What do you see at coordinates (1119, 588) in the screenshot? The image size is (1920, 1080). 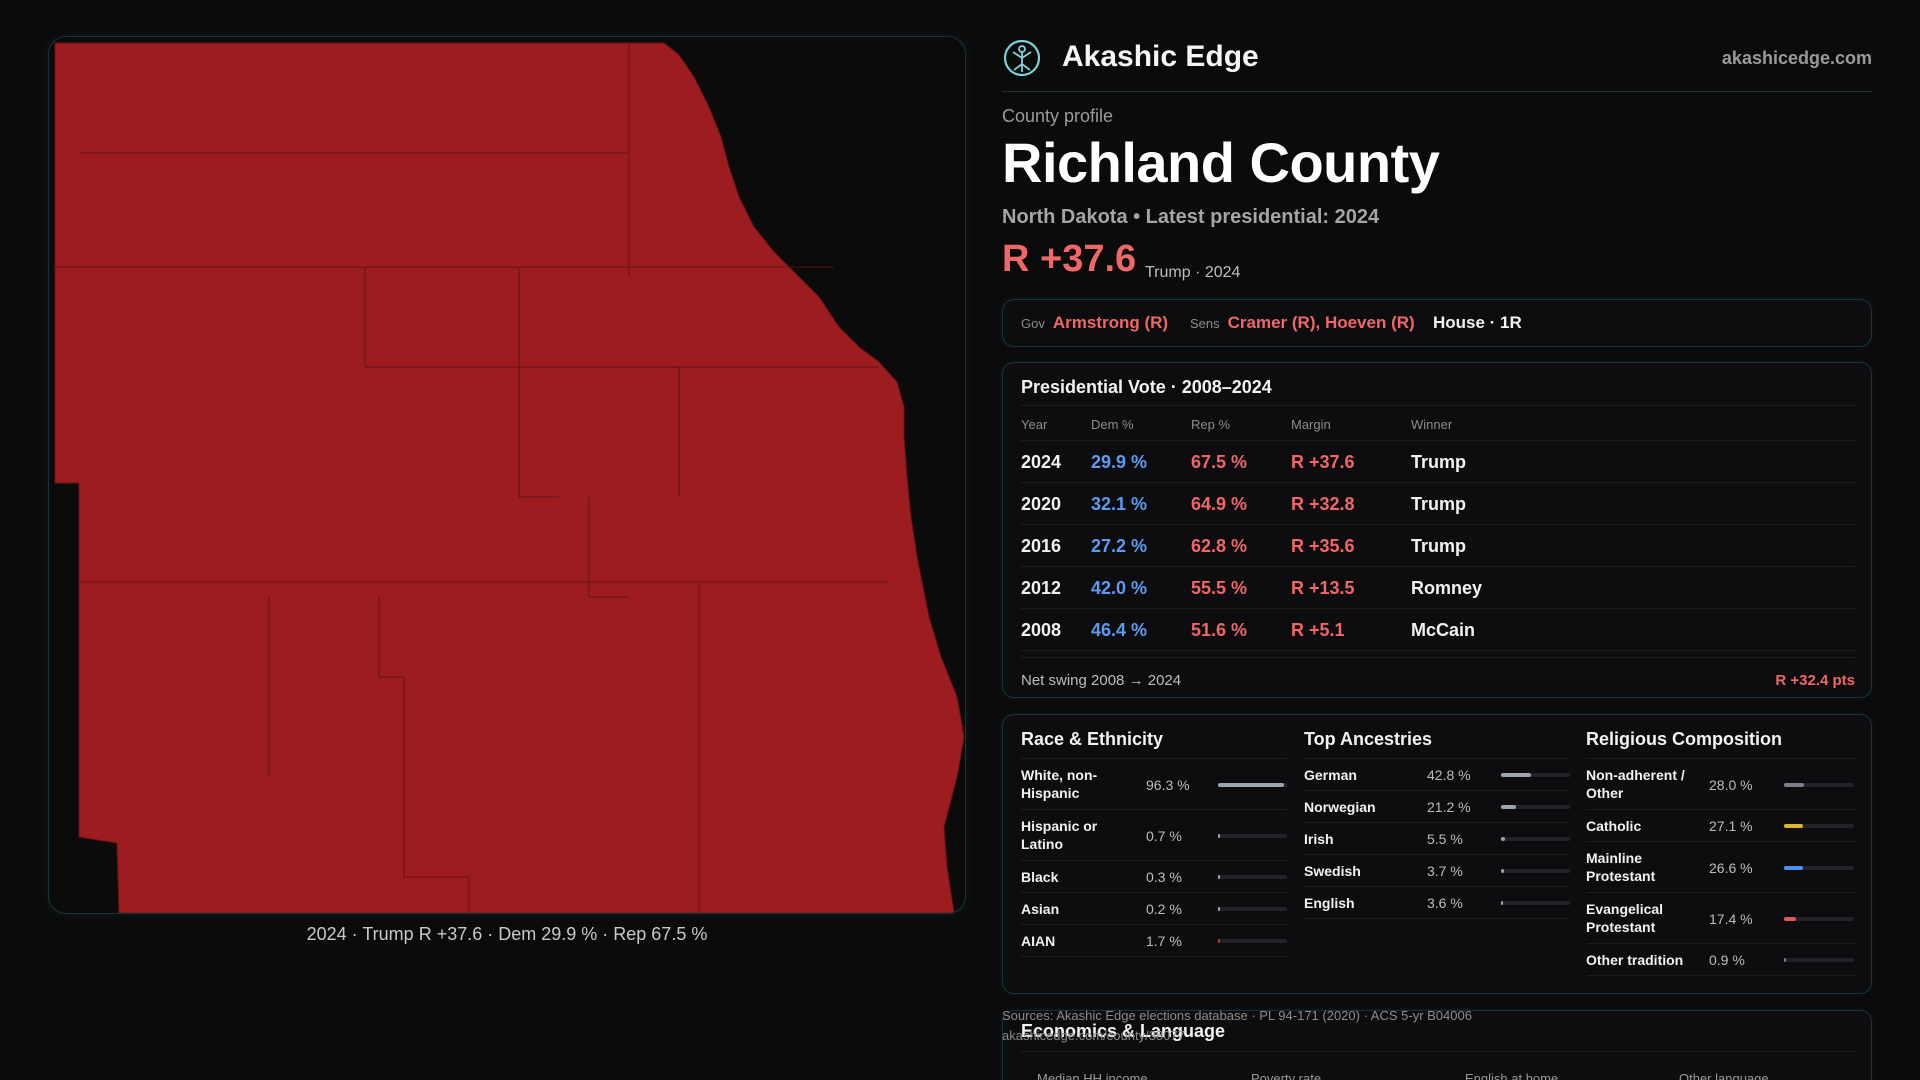 I see `row-dem: 42.0 %` at bounding box center [1119, 588].